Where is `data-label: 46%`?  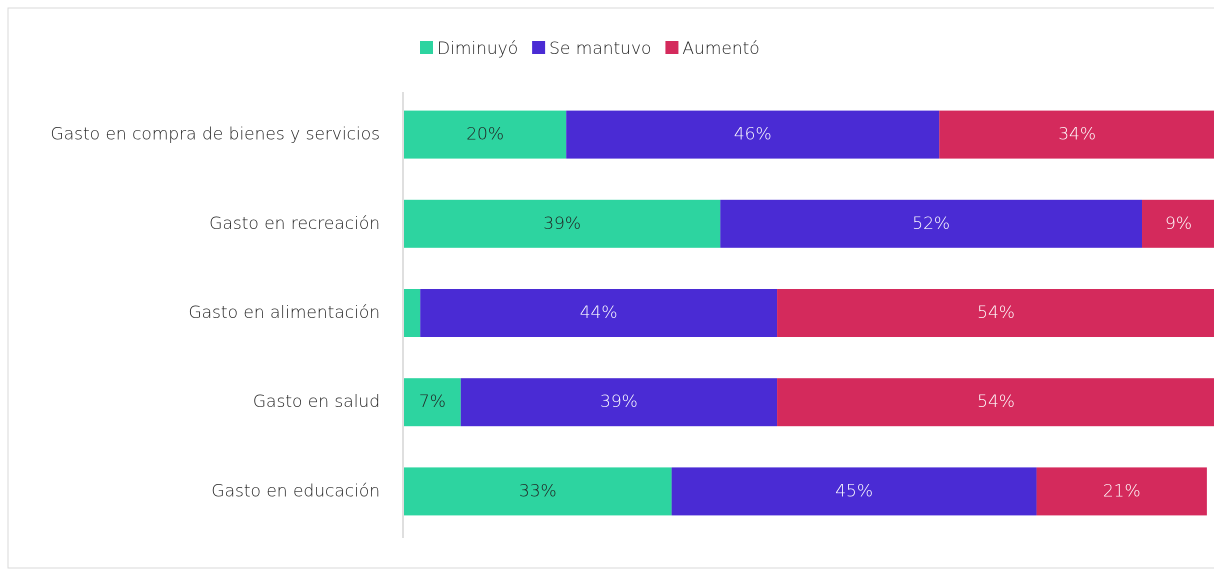
data-label: 46% is located at coordinates (753, 135).